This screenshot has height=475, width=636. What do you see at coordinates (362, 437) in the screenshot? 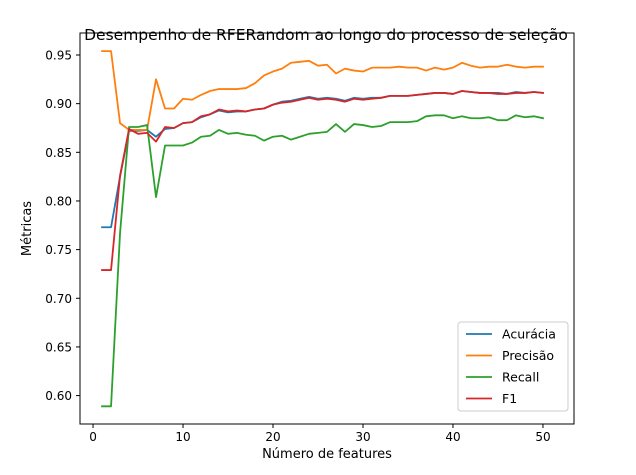
I see `x-tick-label: 30` at bounding box center [362, 437].